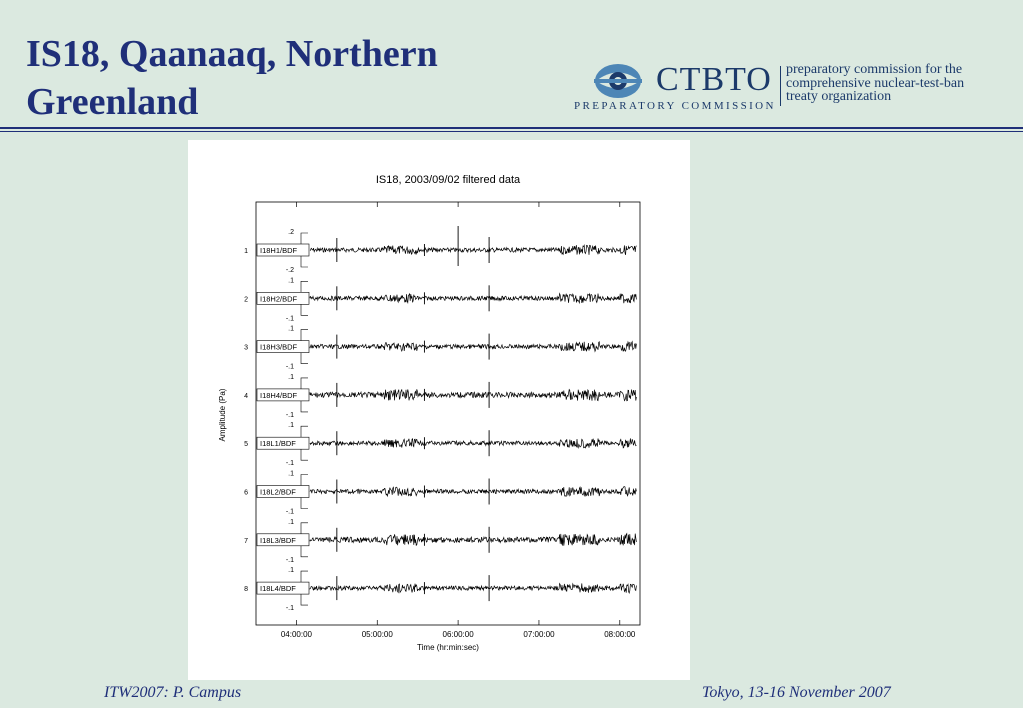 This screenshot has width=1023, height=708. What do you see at coordinates (279, 347) in the screenshot?
I see `channel-name-label: I18H3/BDF` at bounding box center [279, 347].